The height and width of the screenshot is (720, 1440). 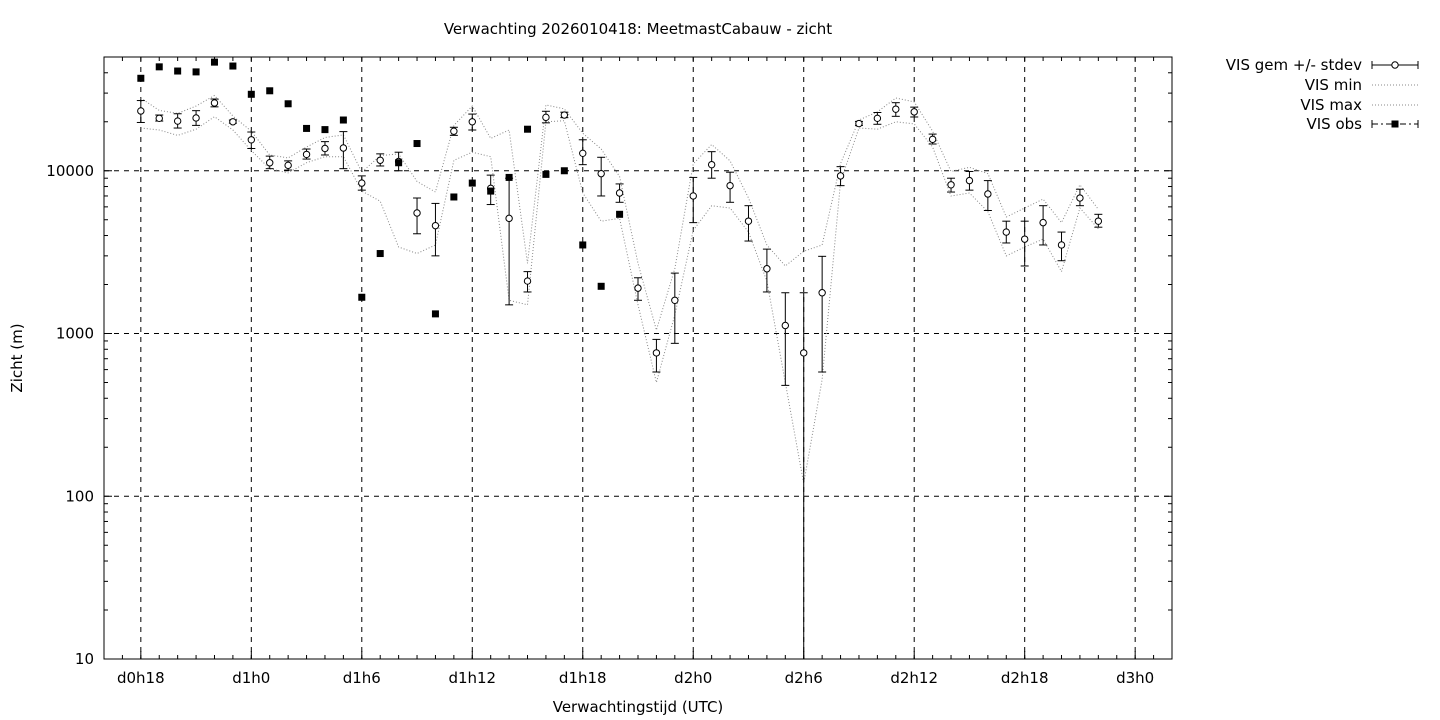 What do you see at coordinates (1294, 65) in the screenshot?
I see `legend-label-mean: VIS gem +/- stdev` at bounding box center [1294, 65].